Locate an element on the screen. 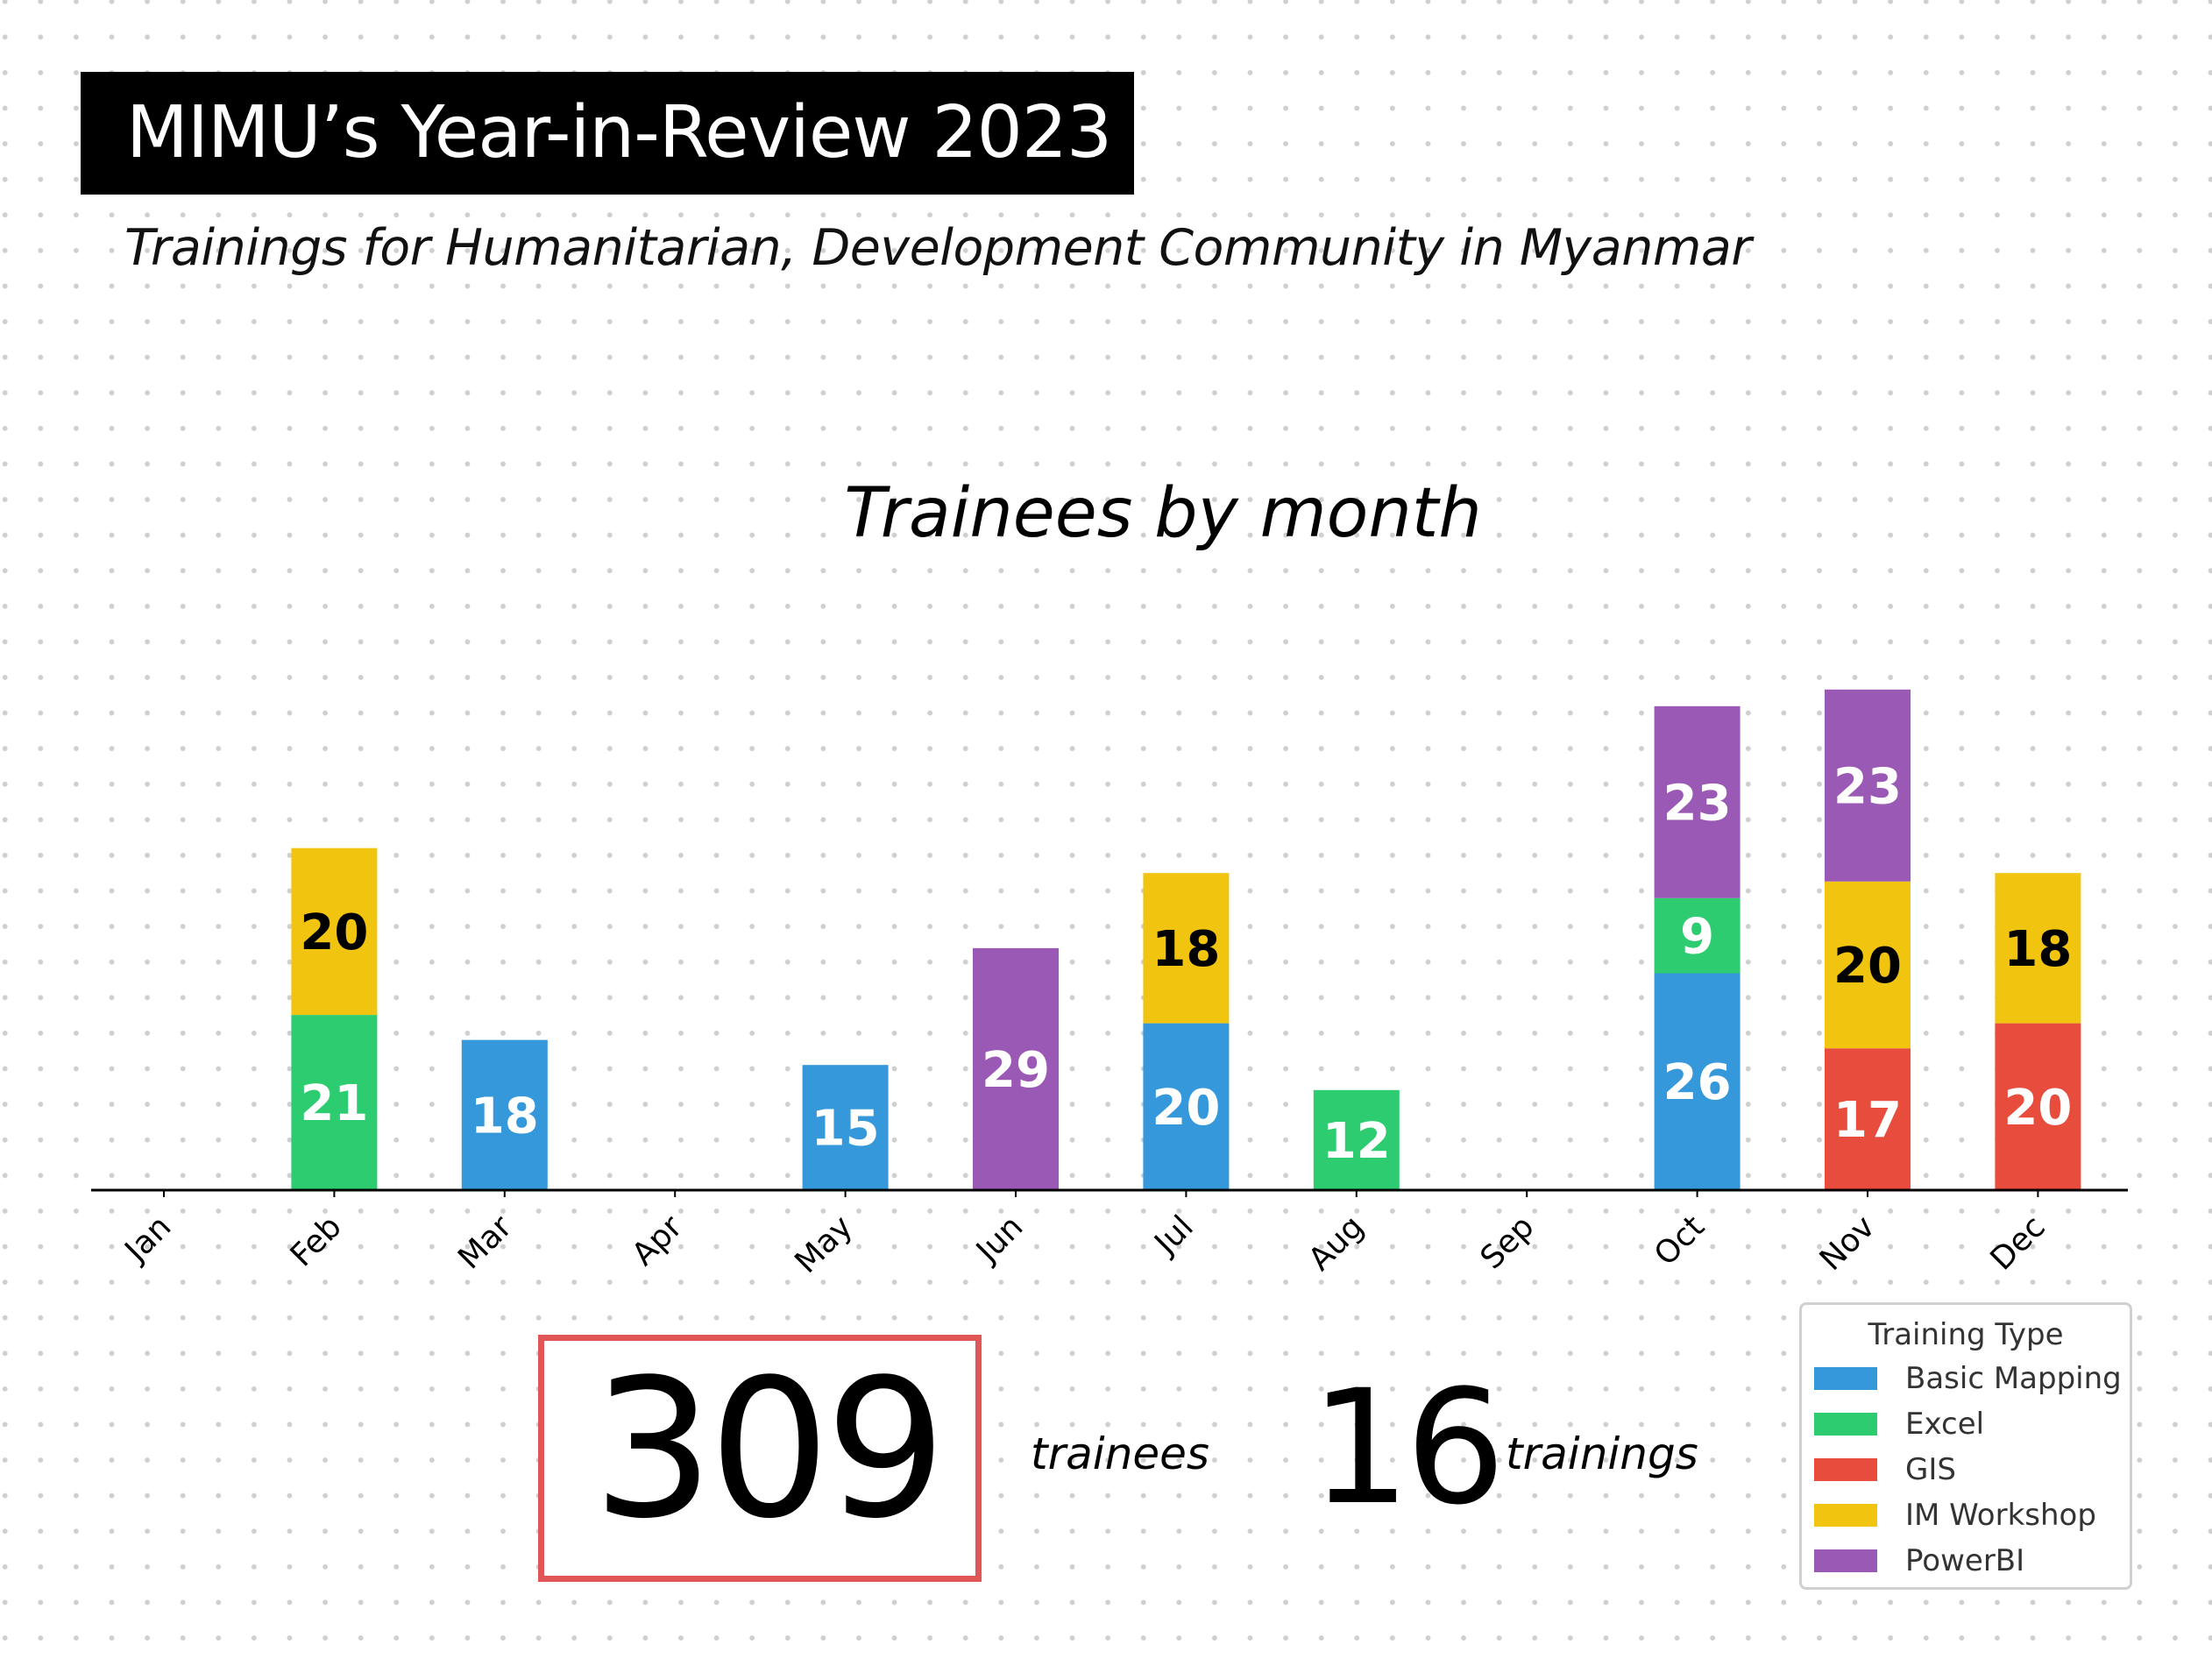 This screenshot has height=1666, width=2212. value-label-feb-im-workshop: 20 is located at coordinates (334, 932).